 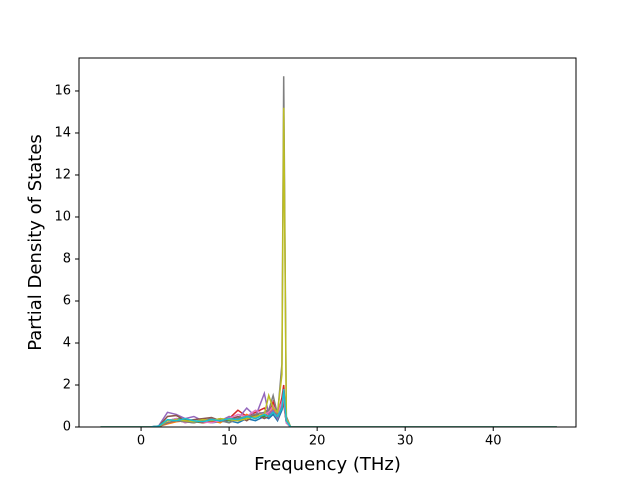 I want to click on x-tick-label: 10, so click(x=229, y=441).